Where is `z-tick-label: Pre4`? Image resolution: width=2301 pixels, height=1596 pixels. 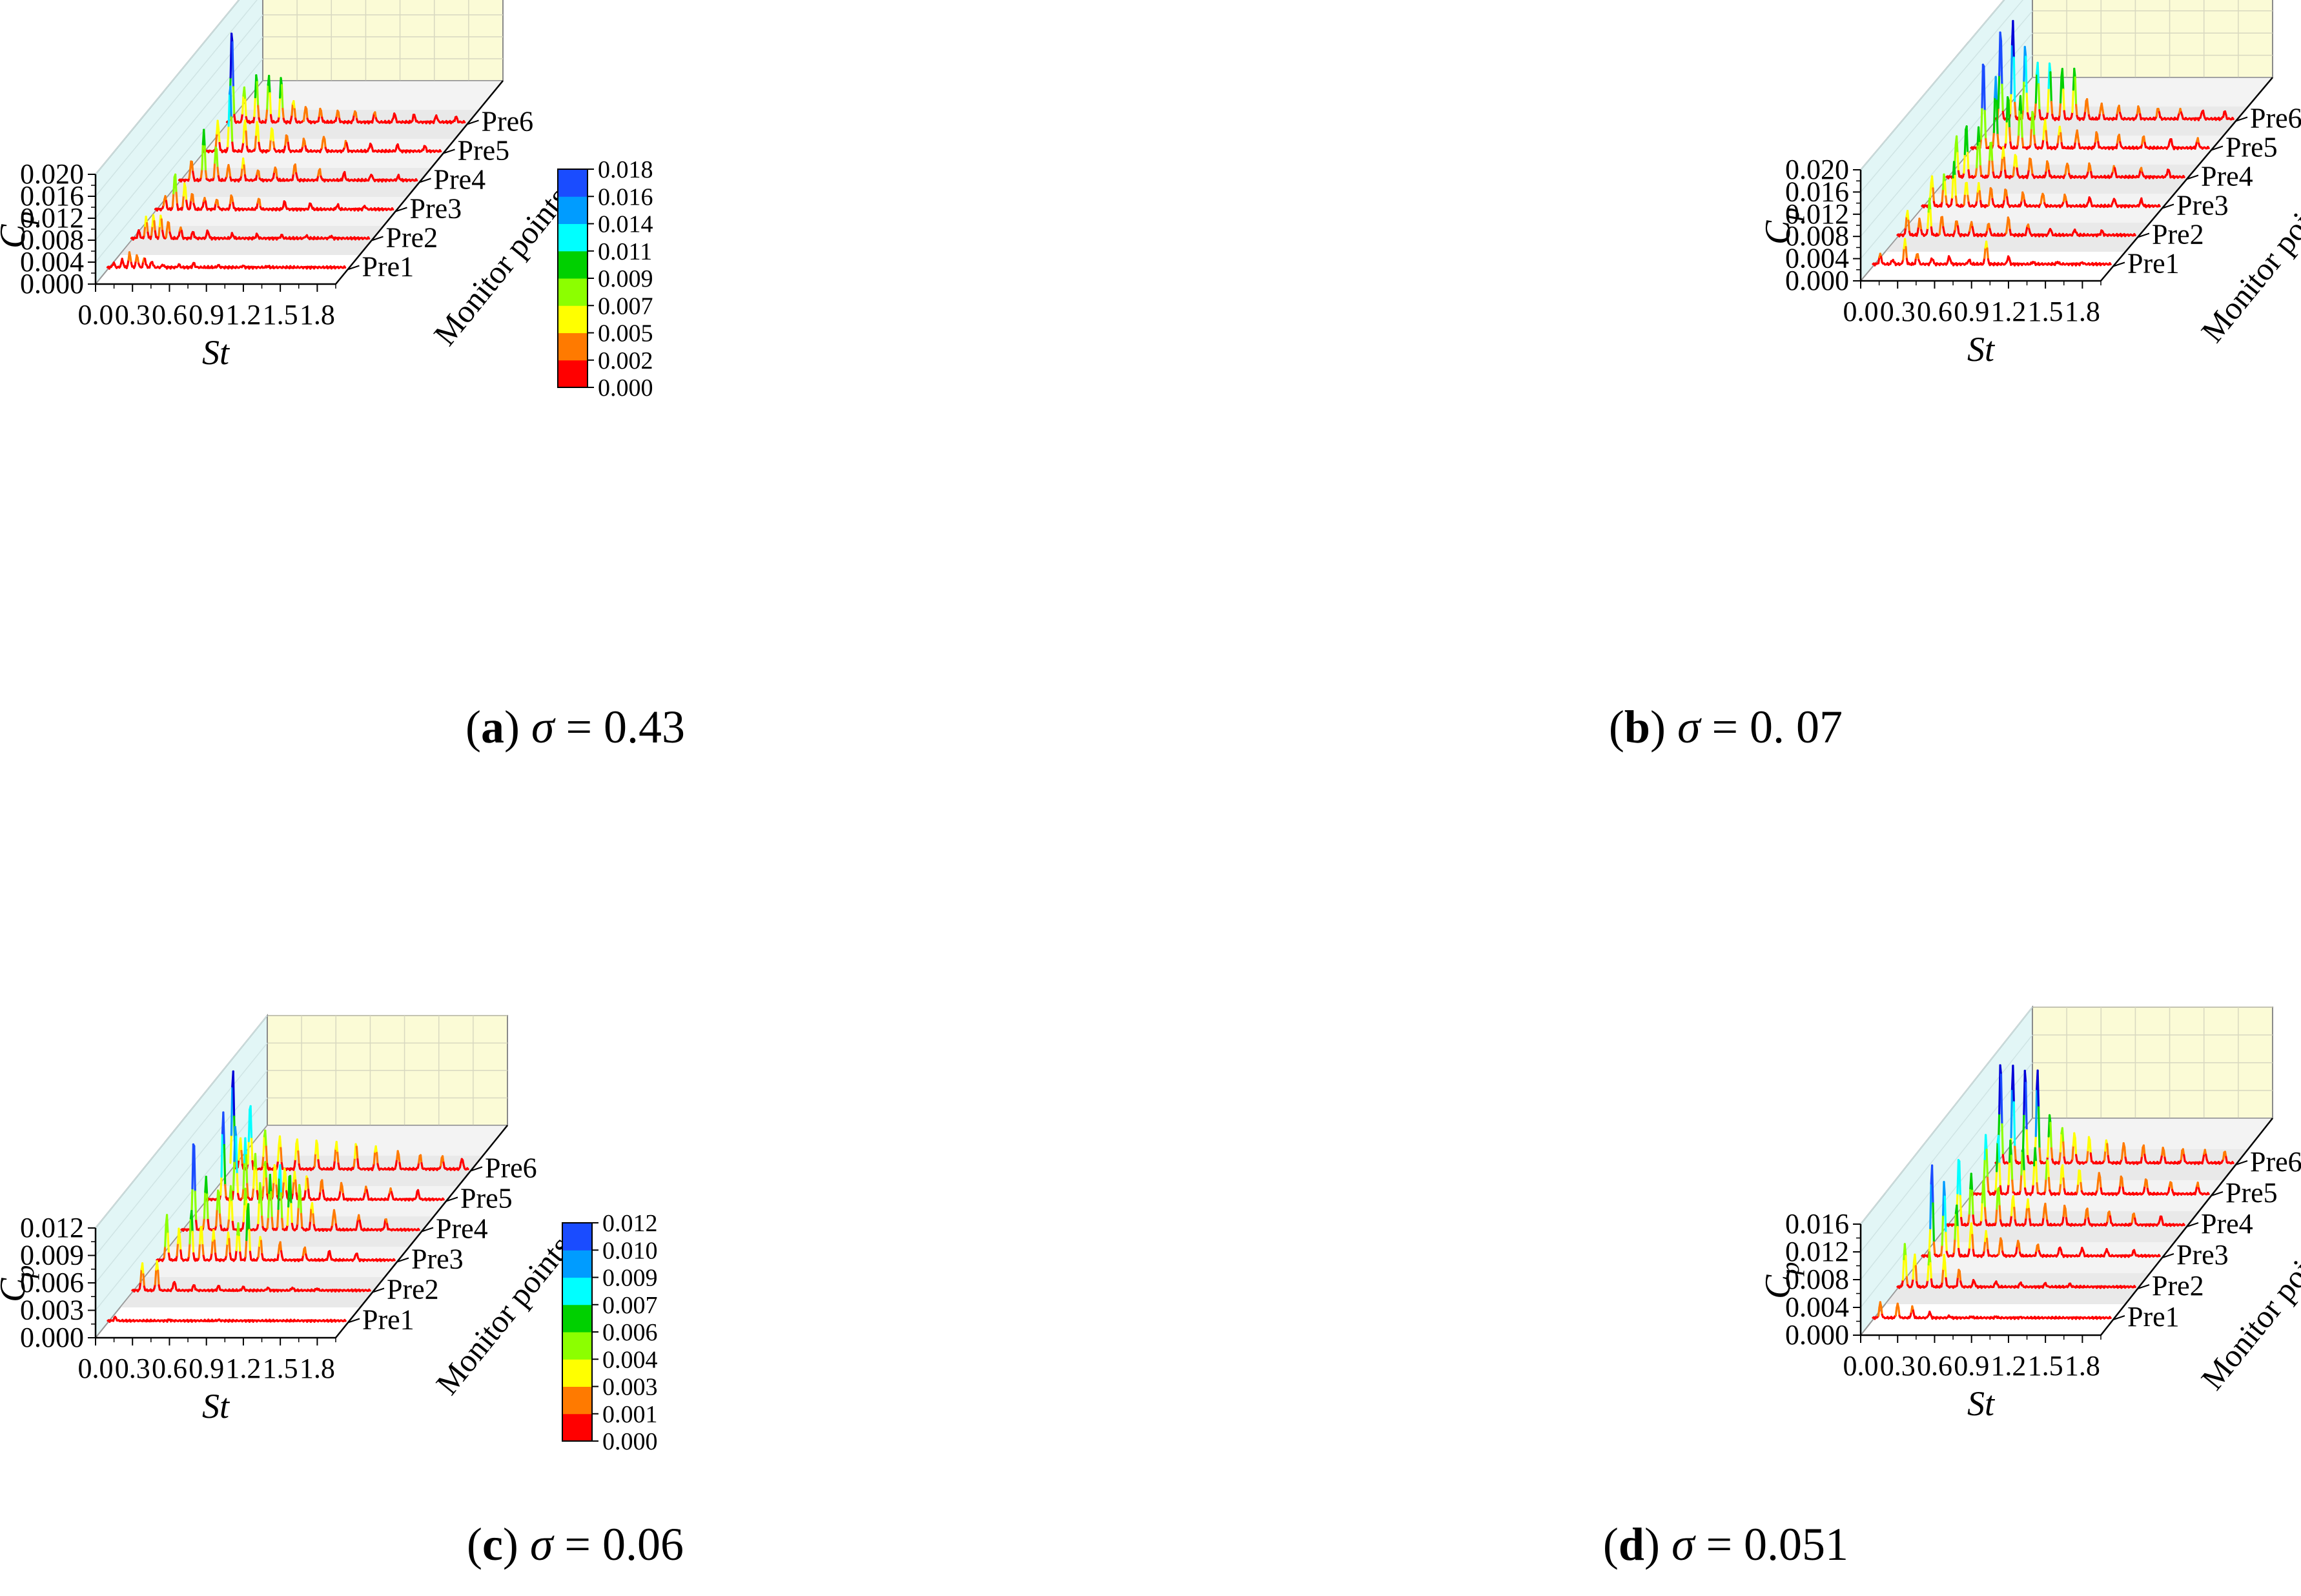
z-tick-label: Pre4 is located at coordinates (462, 1229).